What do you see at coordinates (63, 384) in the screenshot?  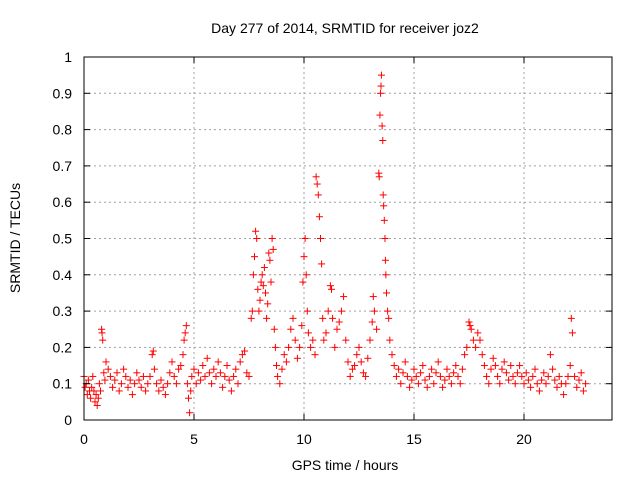 I see `y-tick-label: 0.1` at bounding box center [63, 384].